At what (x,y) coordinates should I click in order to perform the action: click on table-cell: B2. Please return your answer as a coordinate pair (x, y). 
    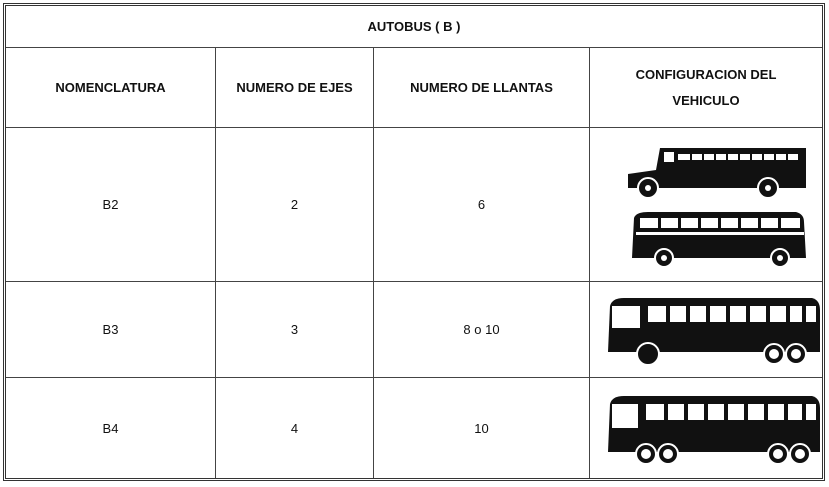
    Looking at the image, I should click on (111, 205).